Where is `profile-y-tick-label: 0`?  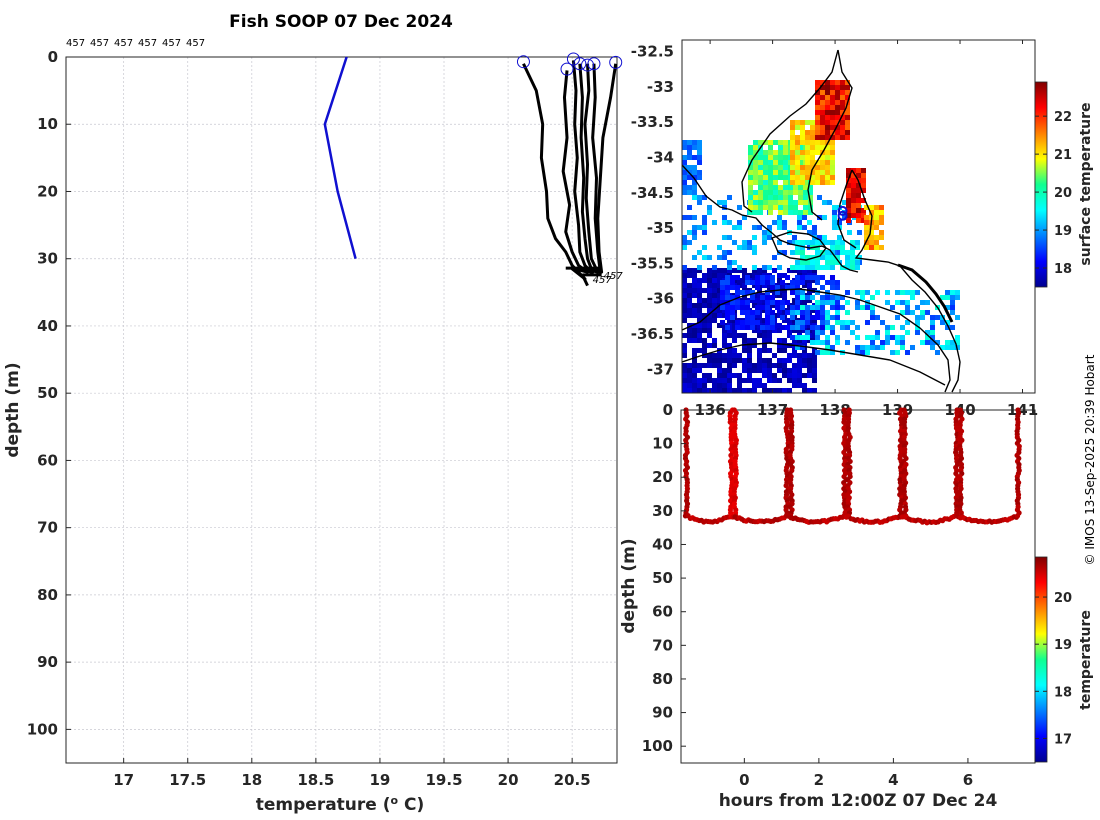
profile-y-tick-label: 0 is located at coordinates (53, 57).